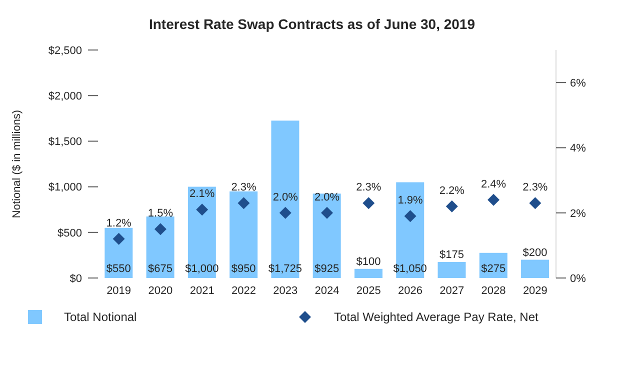  I want to click on y-tick-label: $2,500, so click(65, 50).